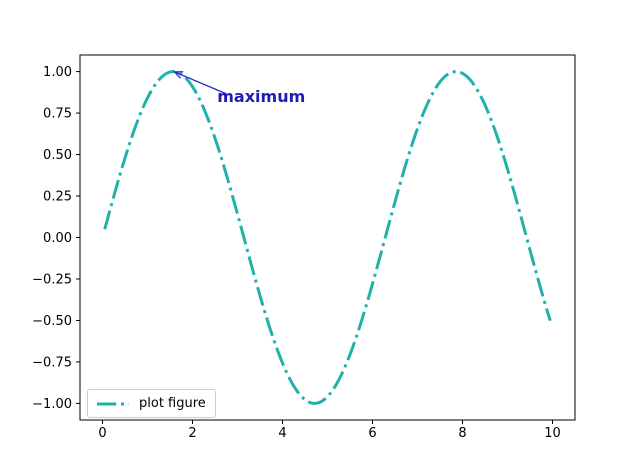 This screenshot has height=476, width=640. What do you see at coordinates (462, 433) in the screenshot?
I see `x-tick-label: 8` at bounding box center [462, 433].